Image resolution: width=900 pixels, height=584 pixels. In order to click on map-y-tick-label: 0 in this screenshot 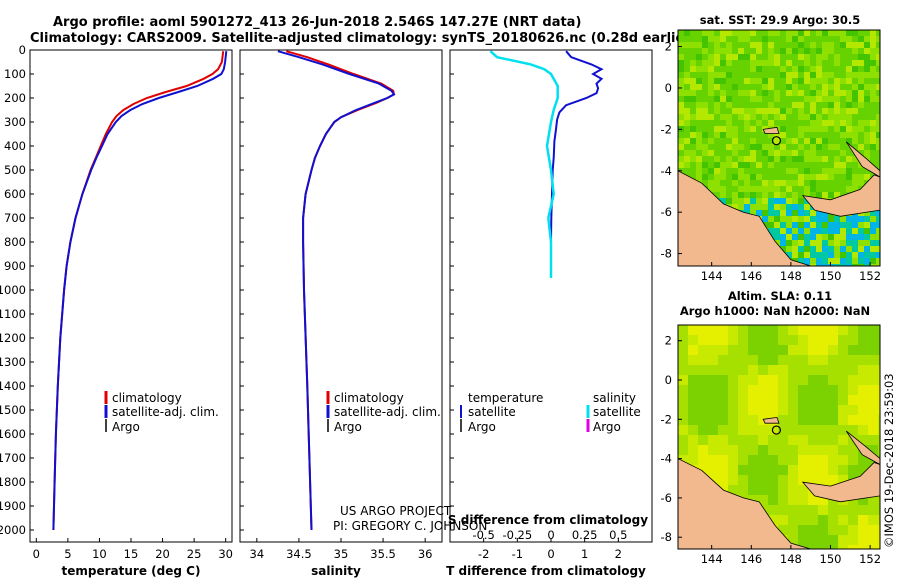, I will do `click(668, 380)`.